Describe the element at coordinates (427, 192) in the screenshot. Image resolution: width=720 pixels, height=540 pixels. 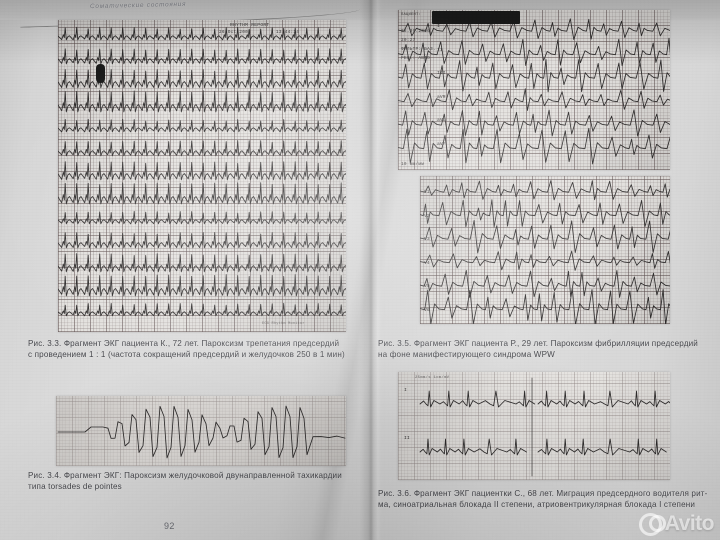
I see `lead-label-v1: V1` at that location.